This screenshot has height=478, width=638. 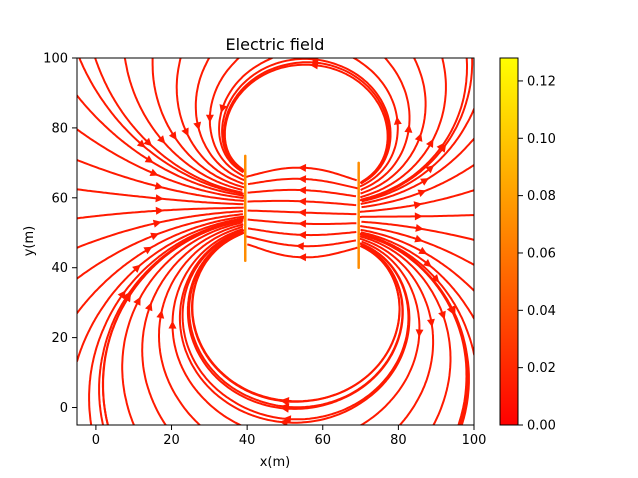 What do you see at coordinates (59, 268) in the screenshot?
I see `y-tick-label: 40` at bounding box center [59, 268].